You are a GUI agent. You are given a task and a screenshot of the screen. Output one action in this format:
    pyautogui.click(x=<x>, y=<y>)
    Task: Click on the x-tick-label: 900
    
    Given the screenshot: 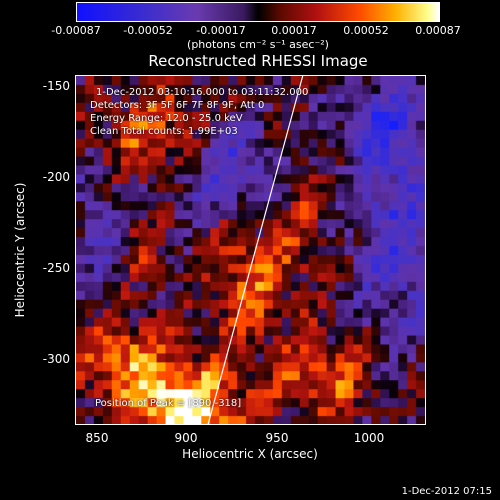 What is the action you would take?
    pyautogui.click(x=186, y=438)
    